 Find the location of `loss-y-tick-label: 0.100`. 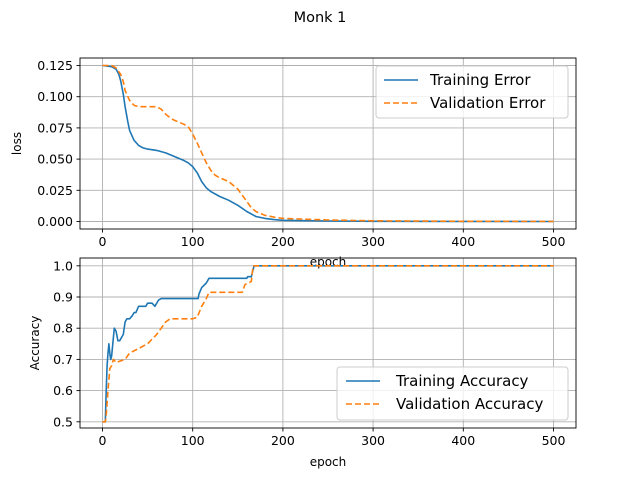

loss-y-tick-label: 0.100 is located at coordinates (55, 96).